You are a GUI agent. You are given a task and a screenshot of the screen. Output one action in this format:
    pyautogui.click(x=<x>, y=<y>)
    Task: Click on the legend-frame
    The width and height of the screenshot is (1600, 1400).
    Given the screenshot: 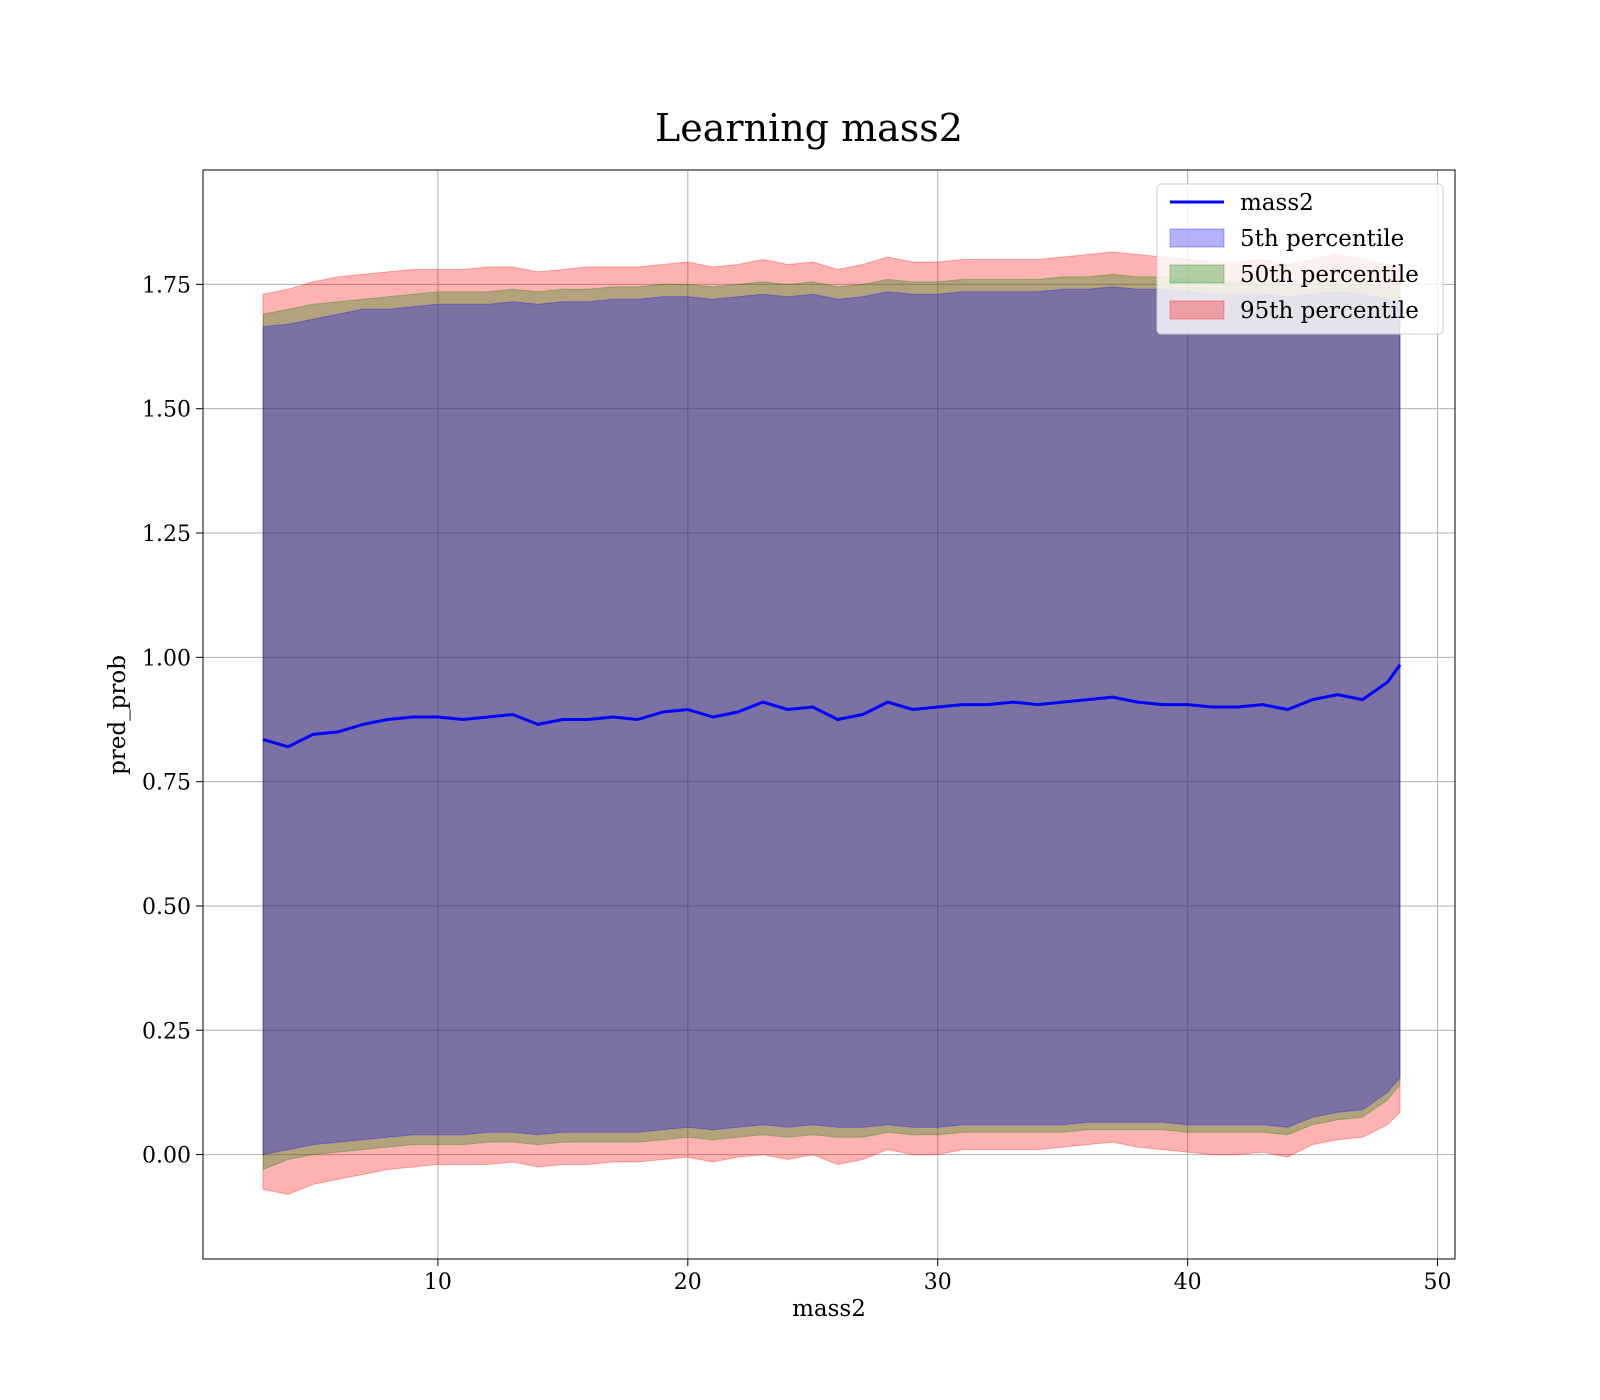 What is the action you would take?
    pyautogui.click(x=1300, y=259)
    